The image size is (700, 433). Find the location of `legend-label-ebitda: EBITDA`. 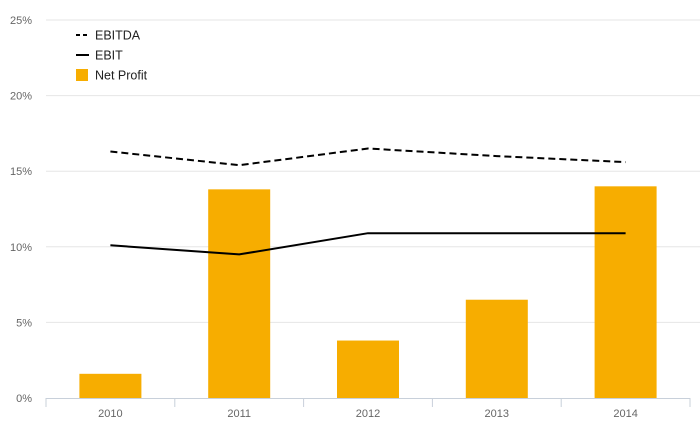

legend-label-ebitda: EBITDA is located at coordinates (118, 36).